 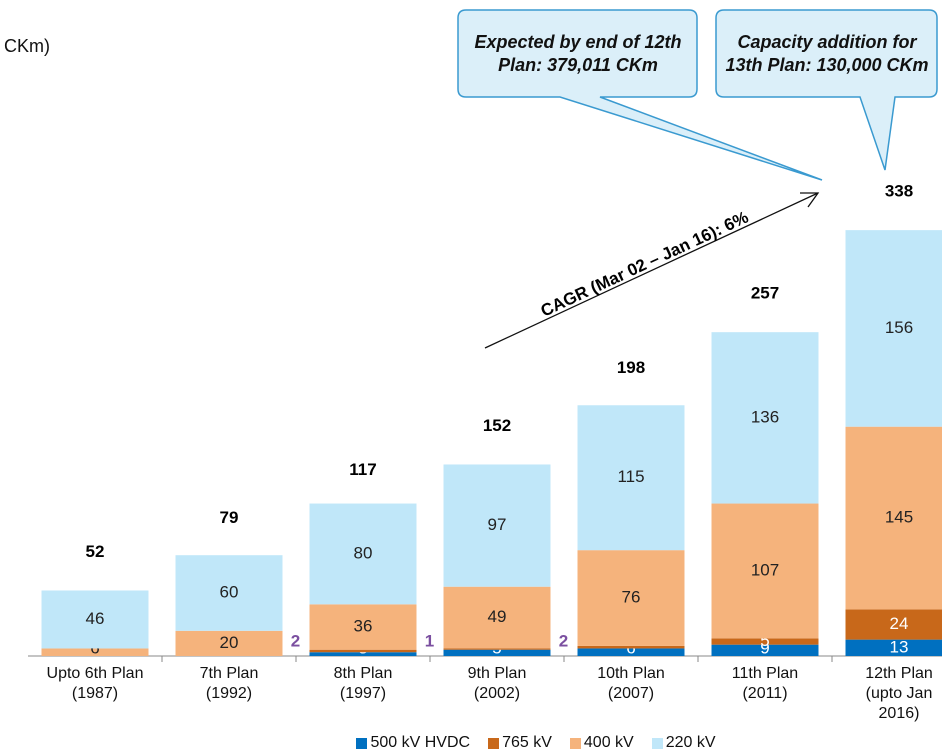 I want to click on value-label: 49, so click(x=497, y=616).